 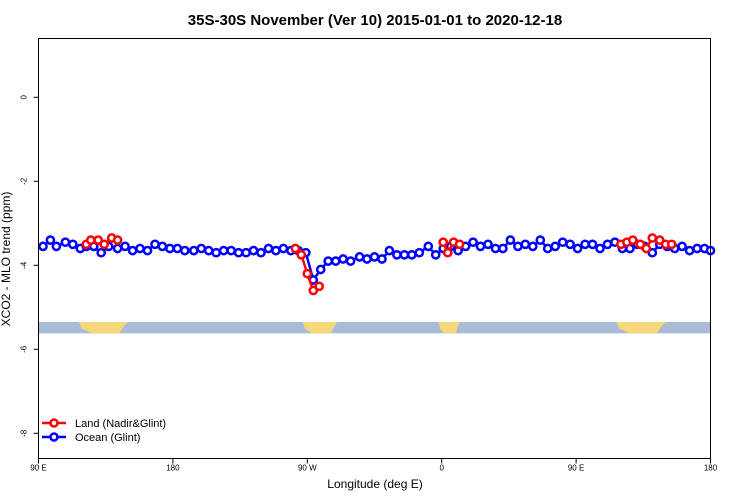 I want to click on legend-land-marker, so click(x=54, y=423).